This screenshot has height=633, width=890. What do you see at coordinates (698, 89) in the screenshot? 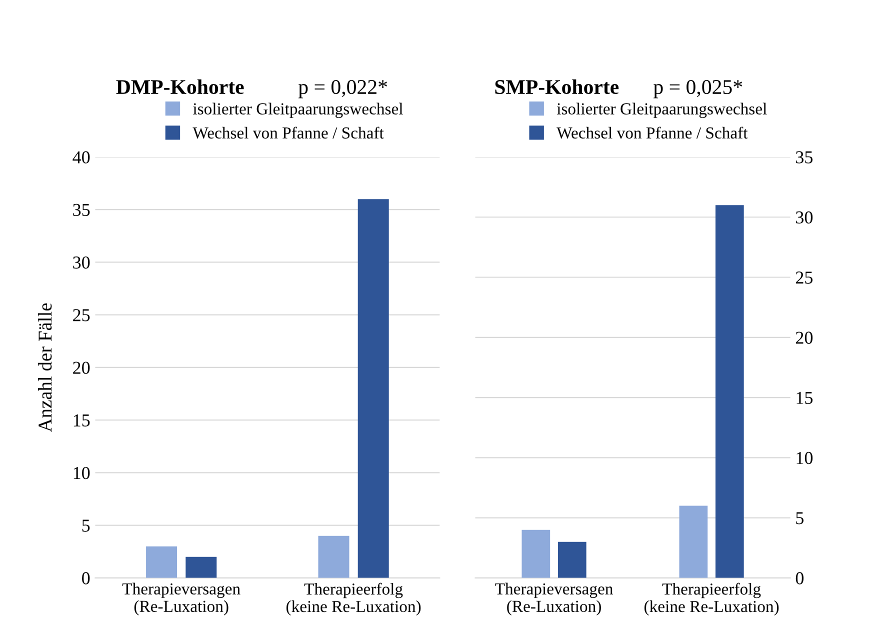
I see `text: p = 0,025*` at bounding box center [698, 89].